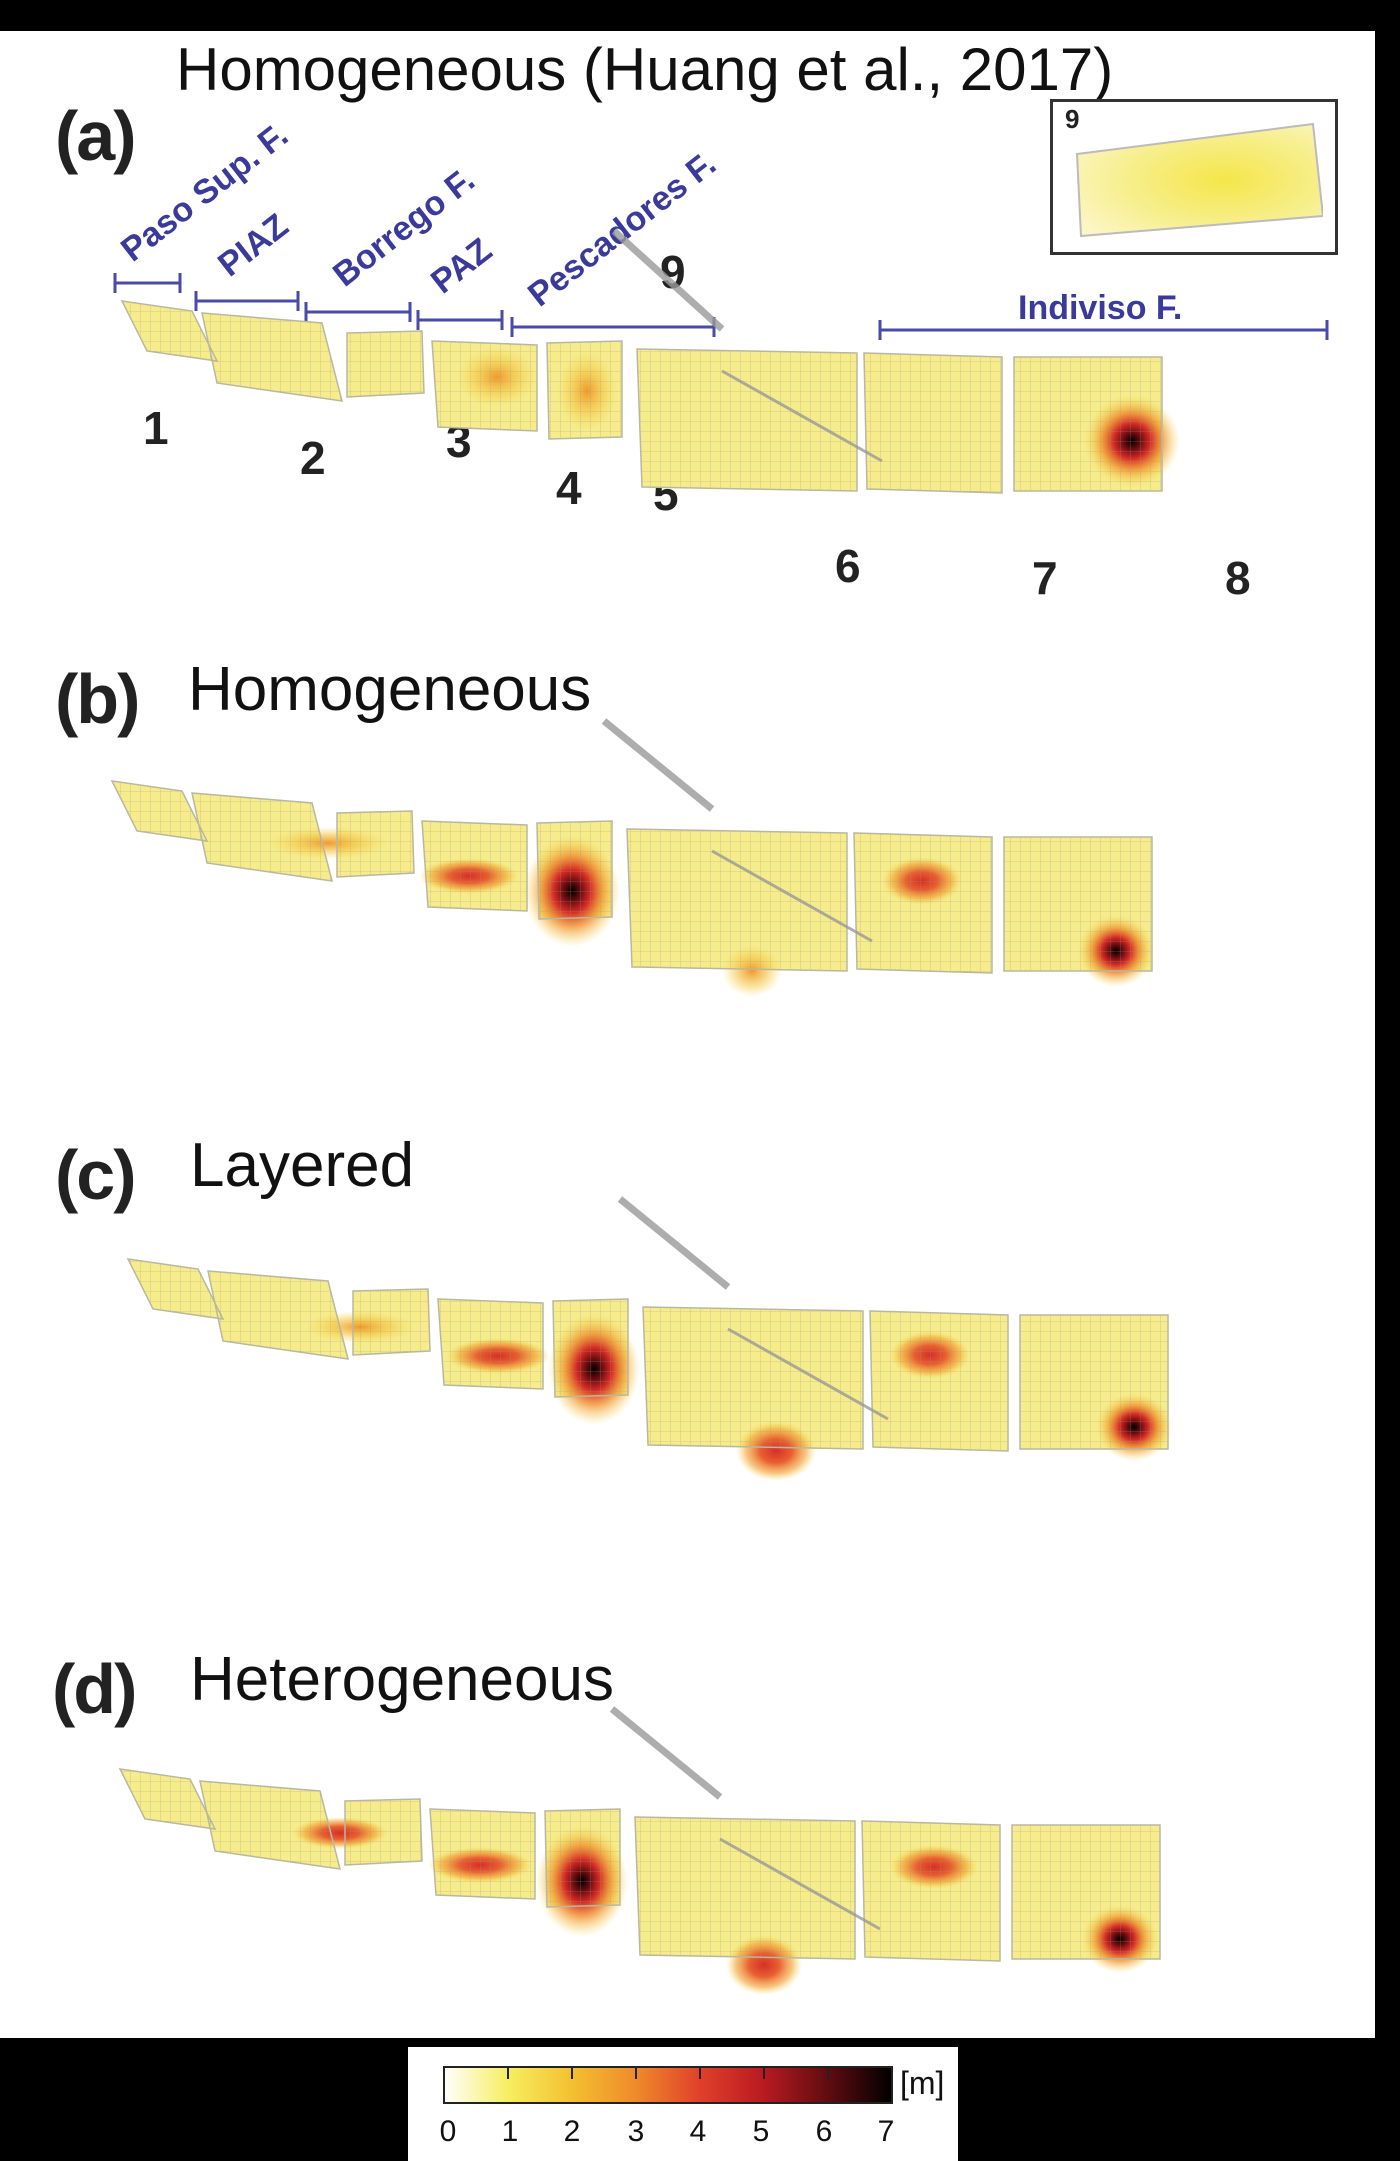 This screenshot has width=1400, height=2161. I want to click on colorbar-tick: 0, so click(448, 2131).